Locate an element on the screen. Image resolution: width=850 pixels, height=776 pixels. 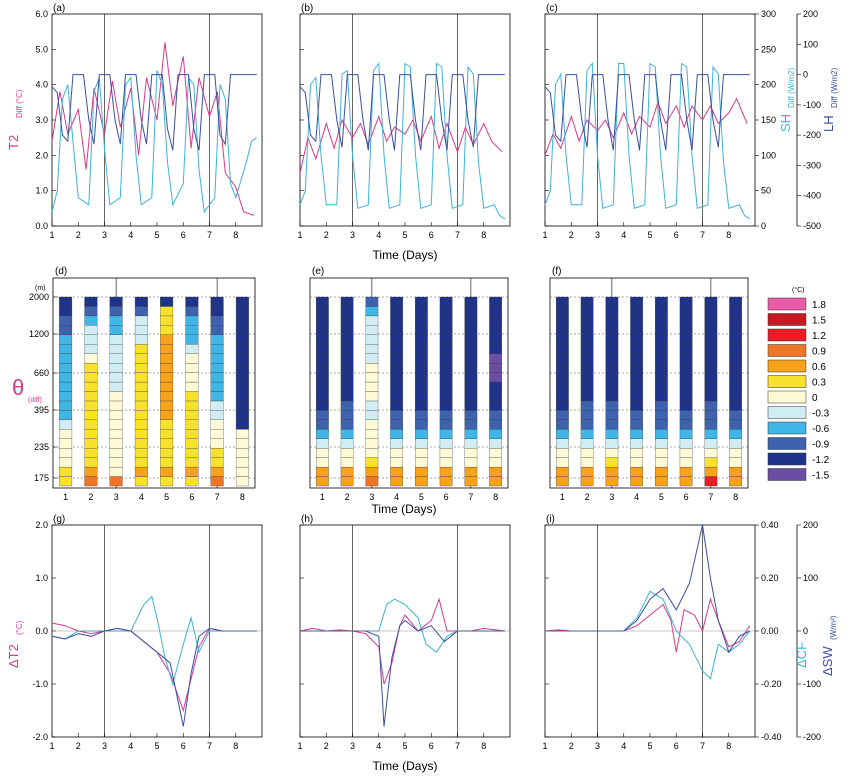
x-tick-label: 7 is located at coordinates (702, 746).